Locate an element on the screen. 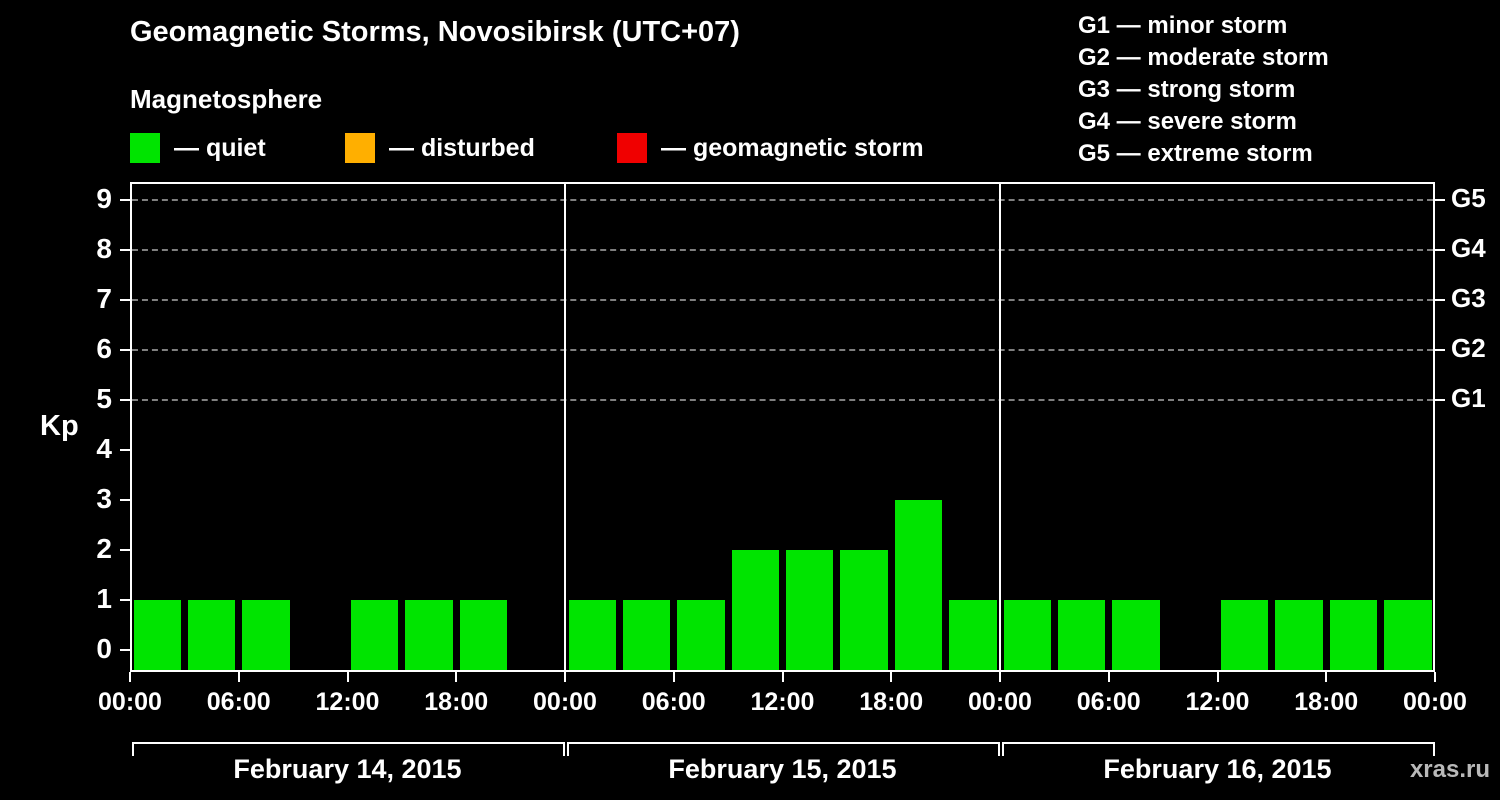 This screenshot has height=800, width=1500. disturbed-color-swatch is located at coordinates (360, 148).